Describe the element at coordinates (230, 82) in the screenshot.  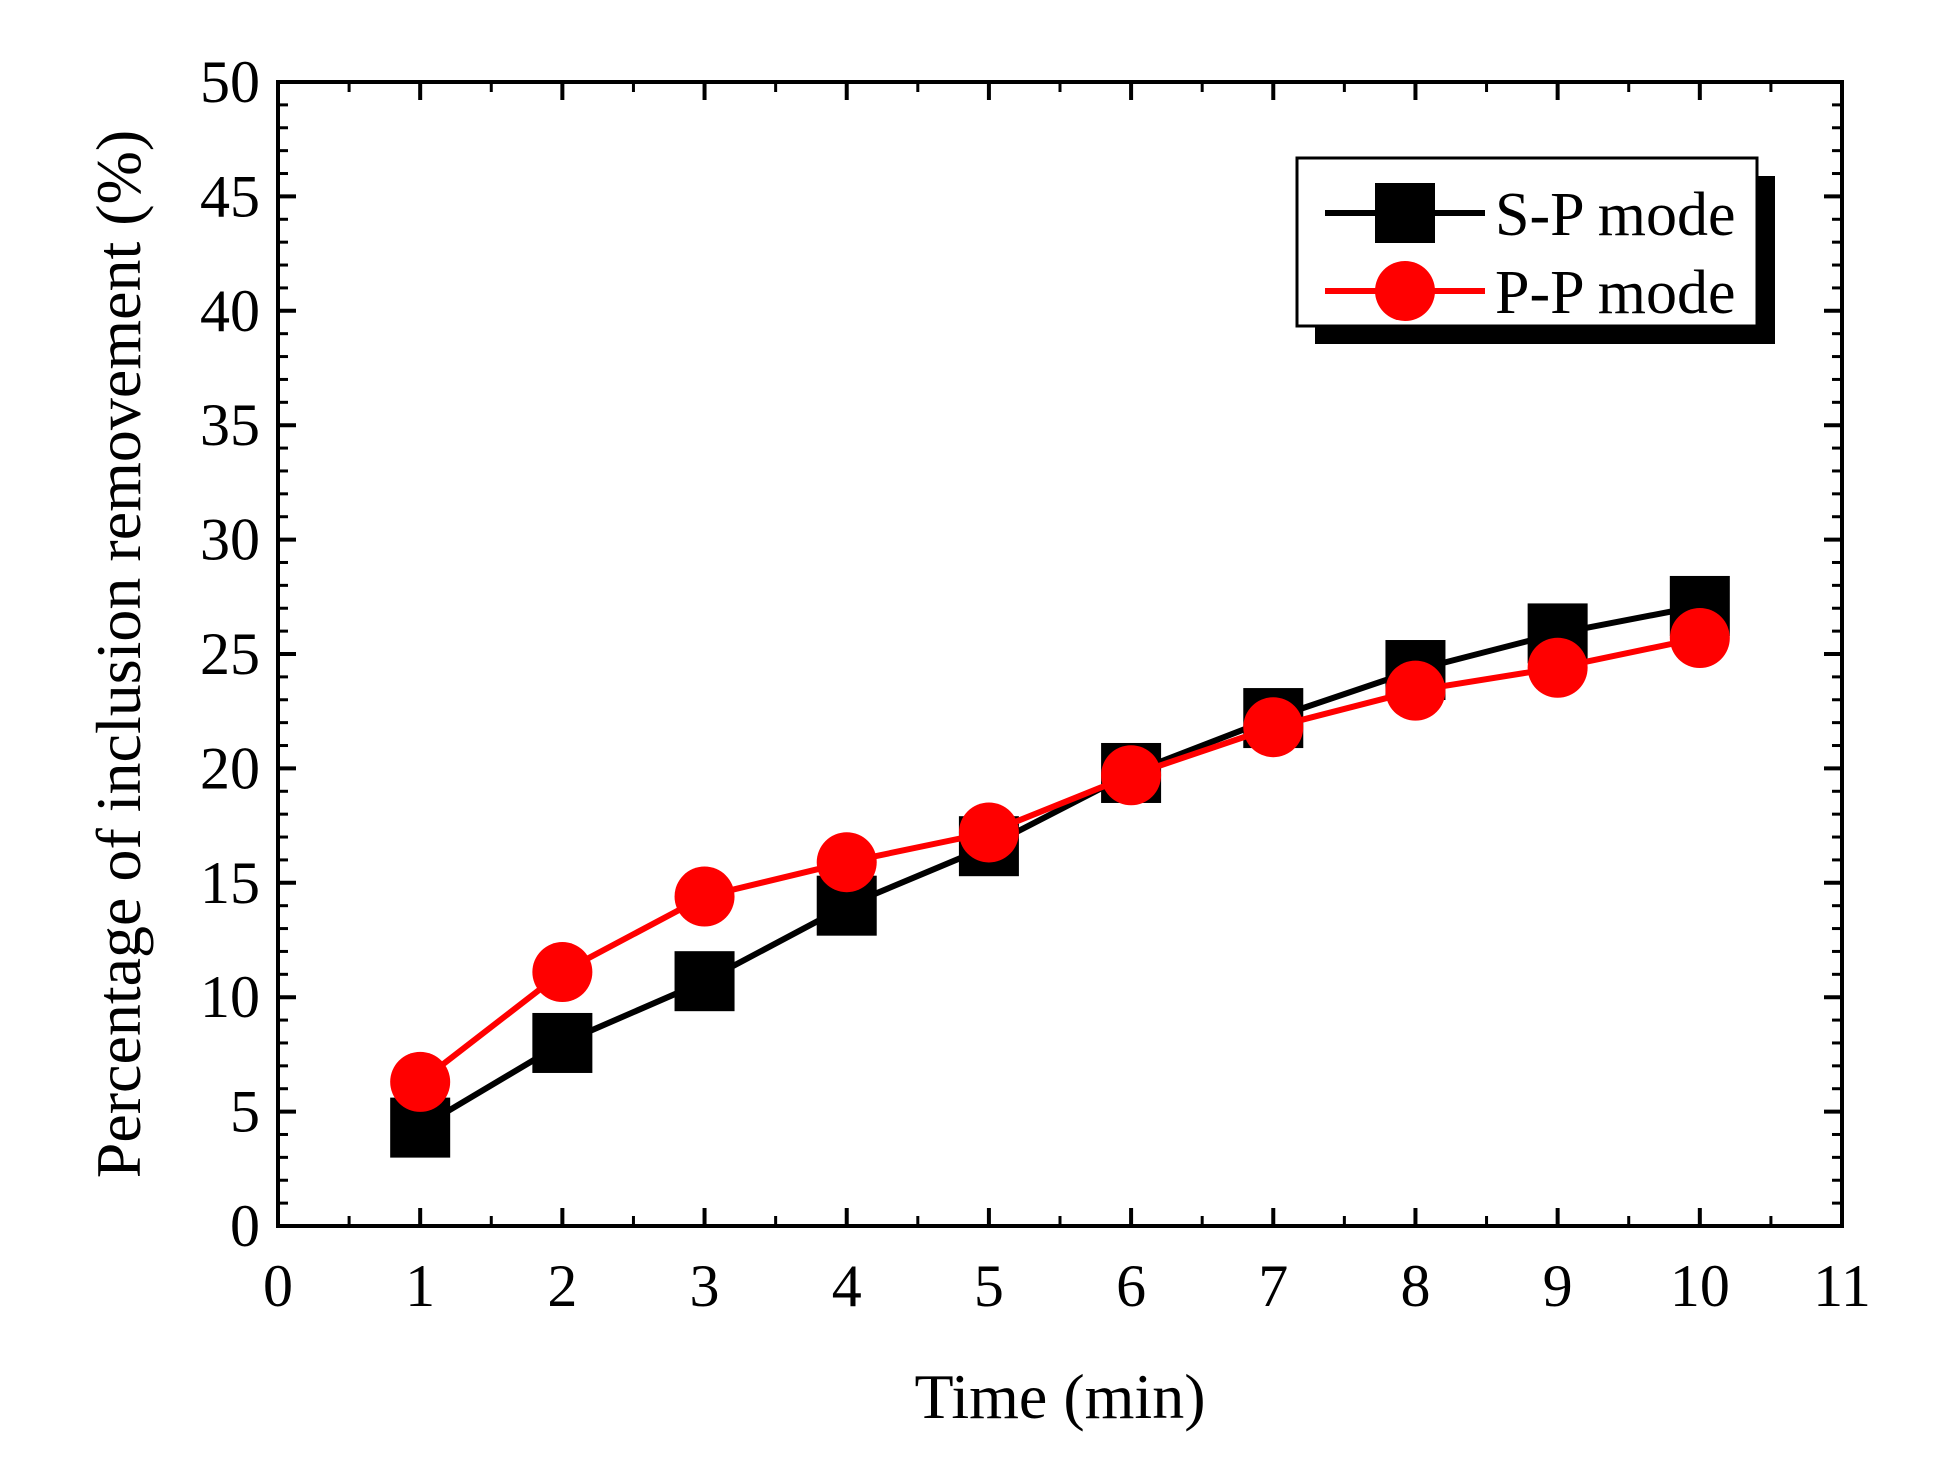
I see `y-tick-label: 50` at that location.